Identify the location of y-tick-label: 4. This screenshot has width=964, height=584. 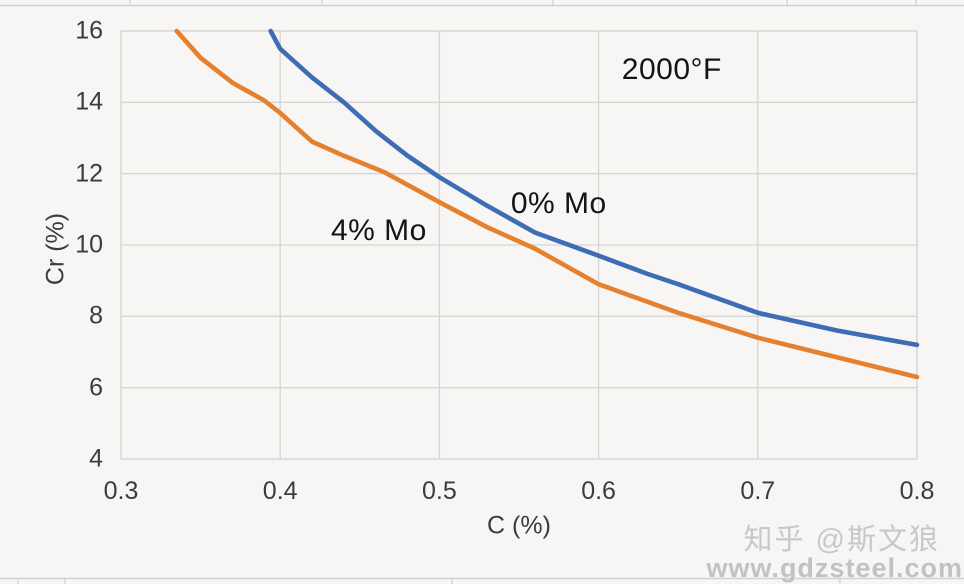
(96, 458).